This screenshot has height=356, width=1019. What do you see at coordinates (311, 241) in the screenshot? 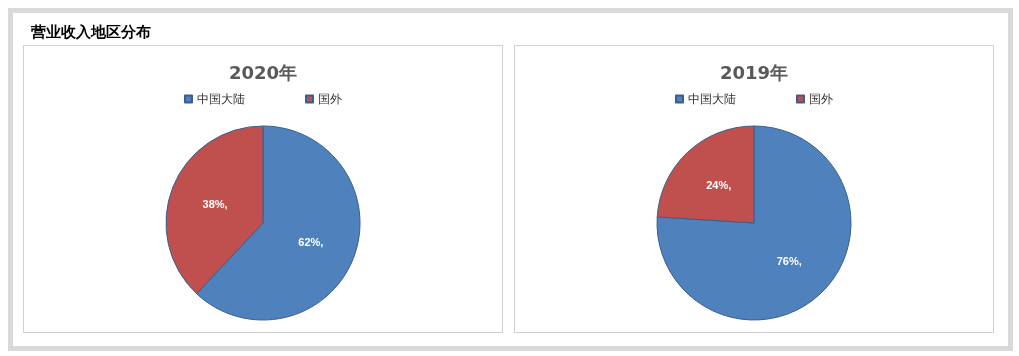
I see `data-label: 62%,` at bounding box center [311, 241].